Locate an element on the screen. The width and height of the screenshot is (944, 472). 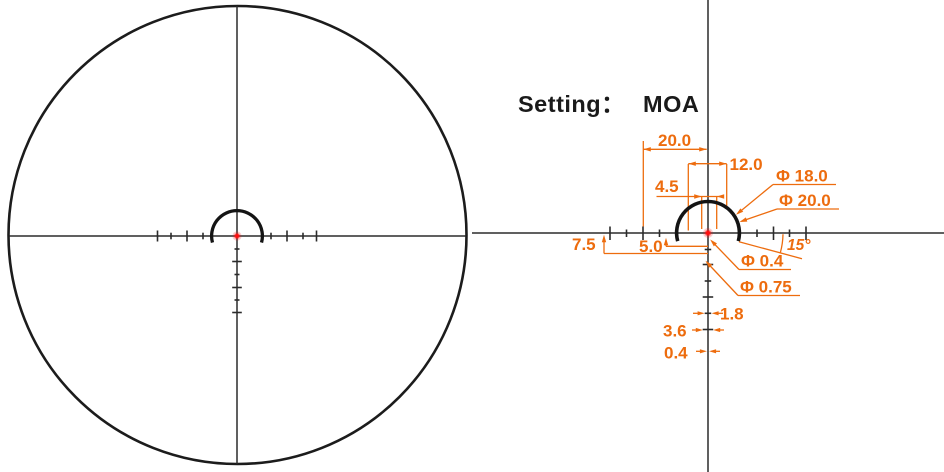
dim-arc-outer-label: Φ 20.0 is located at coordinates (805, 200).